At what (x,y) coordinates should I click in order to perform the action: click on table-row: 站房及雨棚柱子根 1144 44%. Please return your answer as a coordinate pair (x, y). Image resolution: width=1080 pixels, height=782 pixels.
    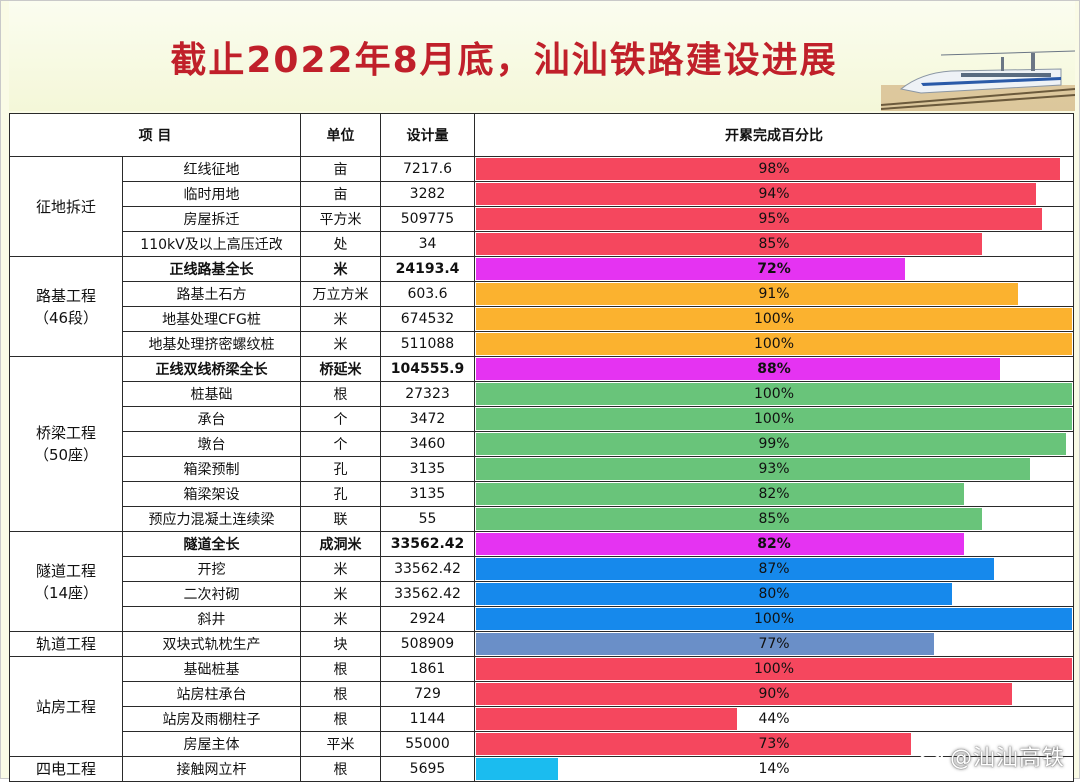
    Looking at the image, I should click on (542, 719).